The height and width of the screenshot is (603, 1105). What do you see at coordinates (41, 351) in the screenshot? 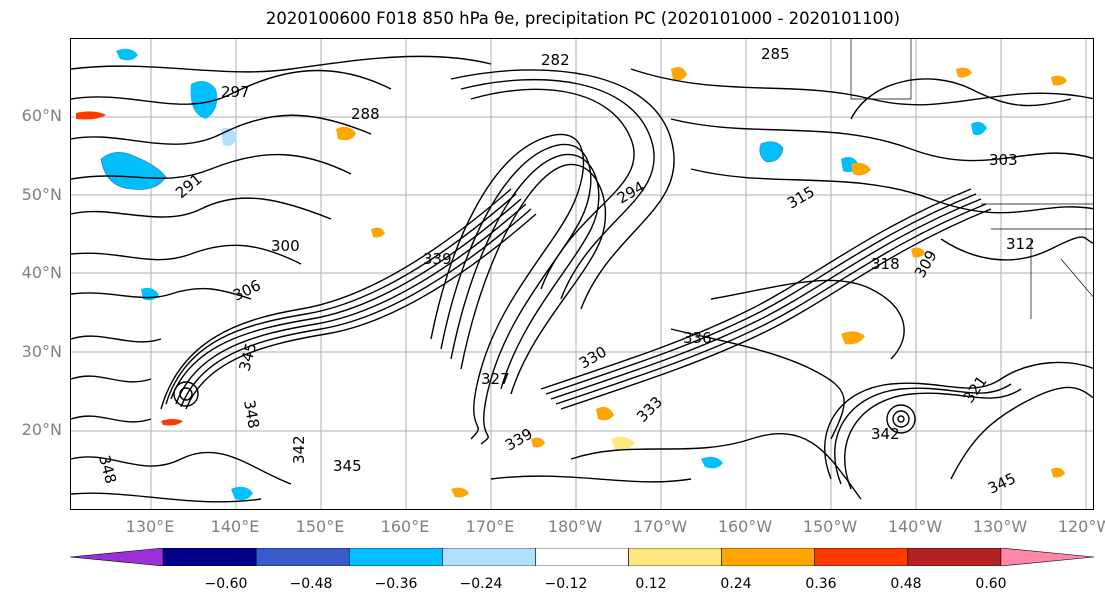
I see `lat-label: 30°N` at bounding box center [41, 351].